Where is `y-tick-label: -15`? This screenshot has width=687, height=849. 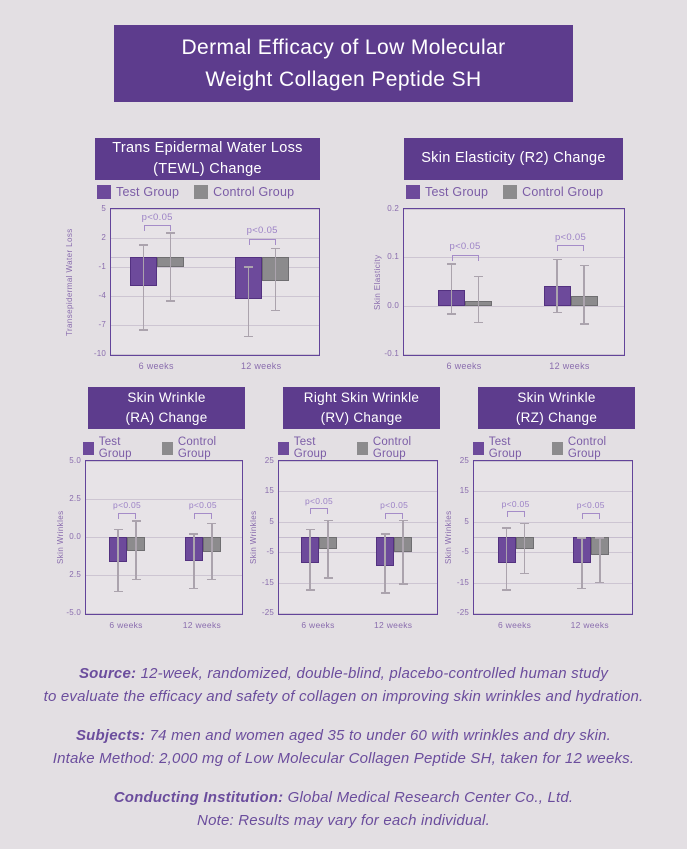 y-tick-label: -15 is located at coordinates (267, 582).